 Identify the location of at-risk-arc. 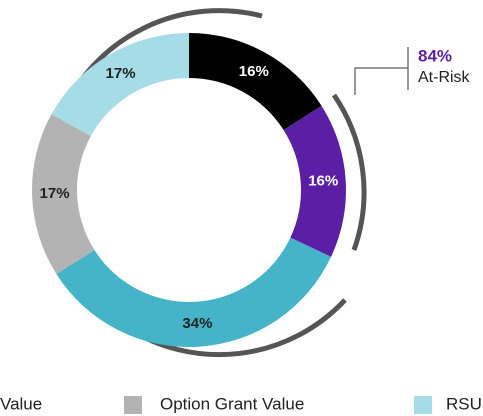
(349, 172).